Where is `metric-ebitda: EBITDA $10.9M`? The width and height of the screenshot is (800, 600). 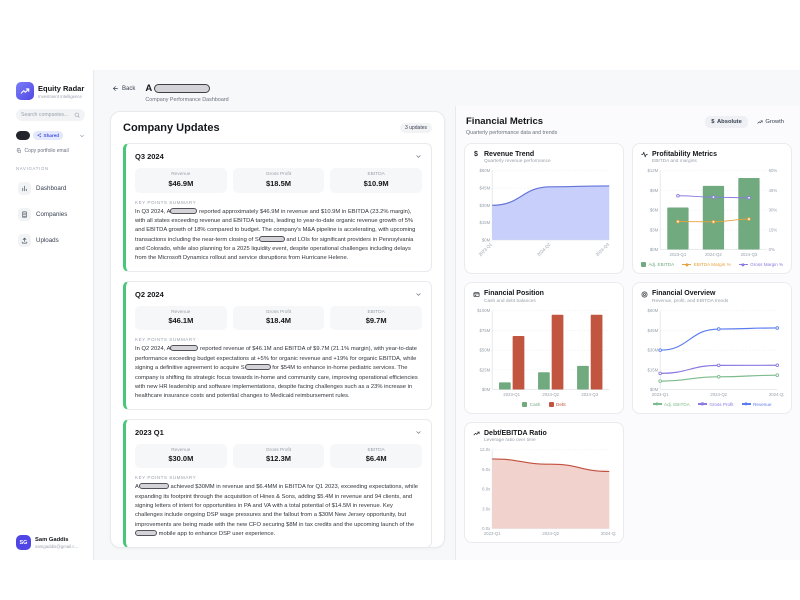 metric-ebitda: EBITDA $10.9M is located at coordinates (376, 180).